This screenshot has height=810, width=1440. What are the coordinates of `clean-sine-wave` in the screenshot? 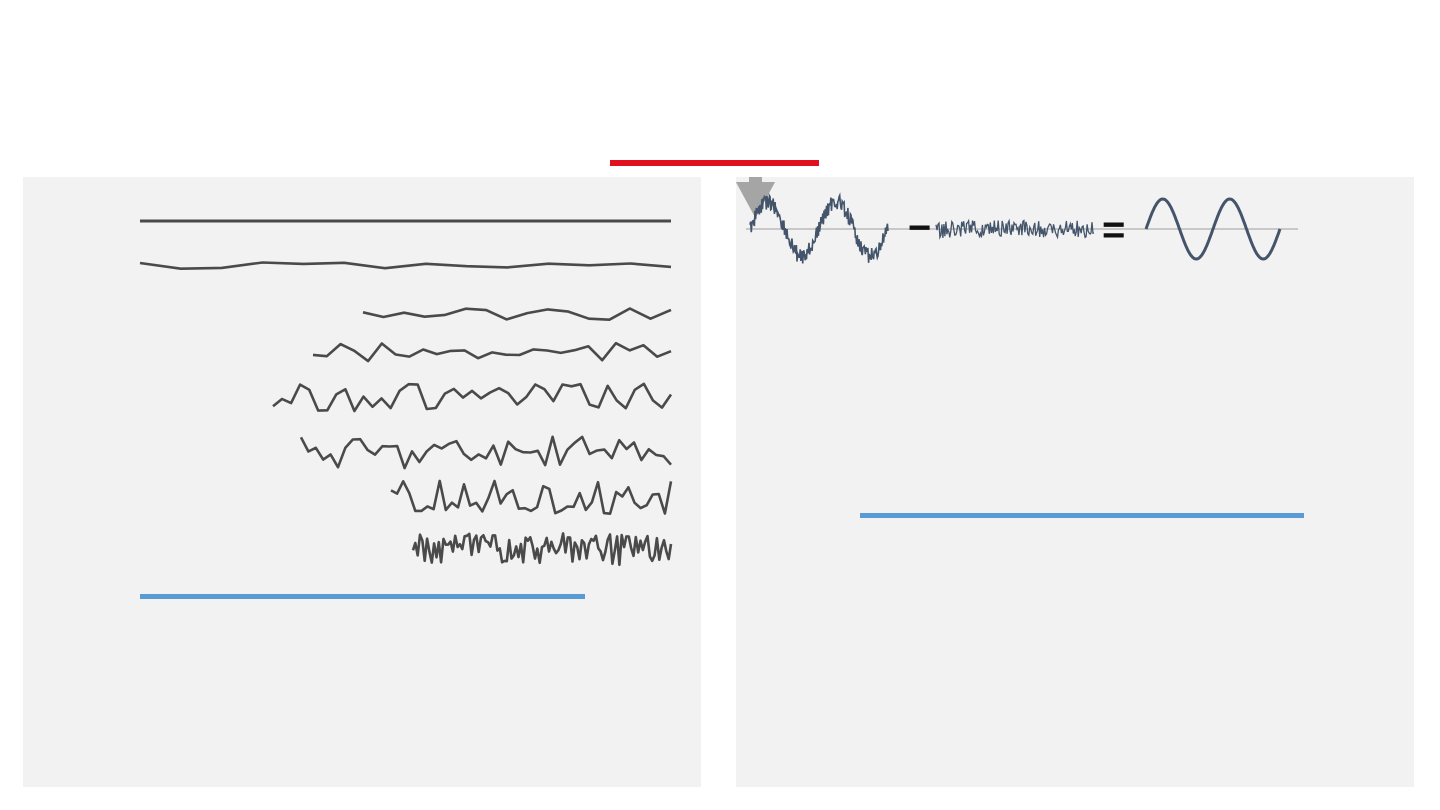 It's located at (1213, 229).